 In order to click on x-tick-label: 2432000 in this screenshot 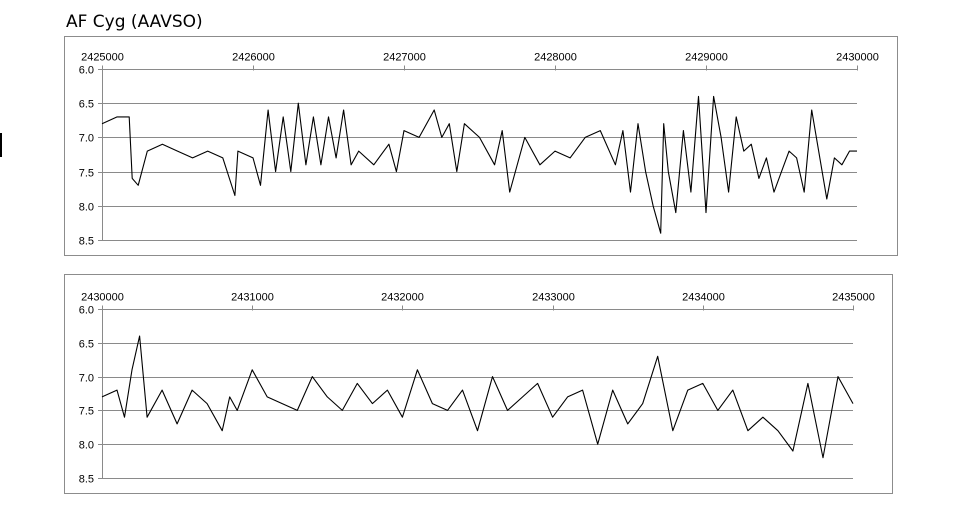, I will do `click(402, 298)`.